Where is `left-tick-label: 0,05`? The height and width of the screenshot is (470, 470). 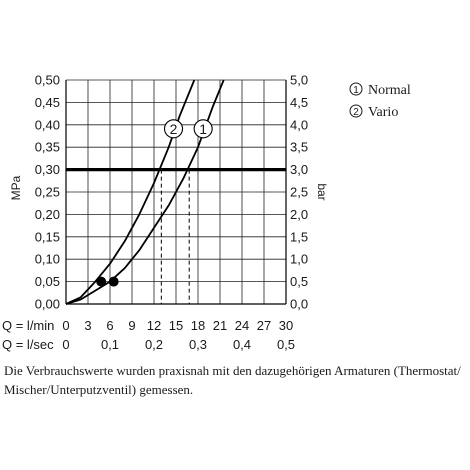 left-tick-label: 0,05 is located at coordinates (47, 281).